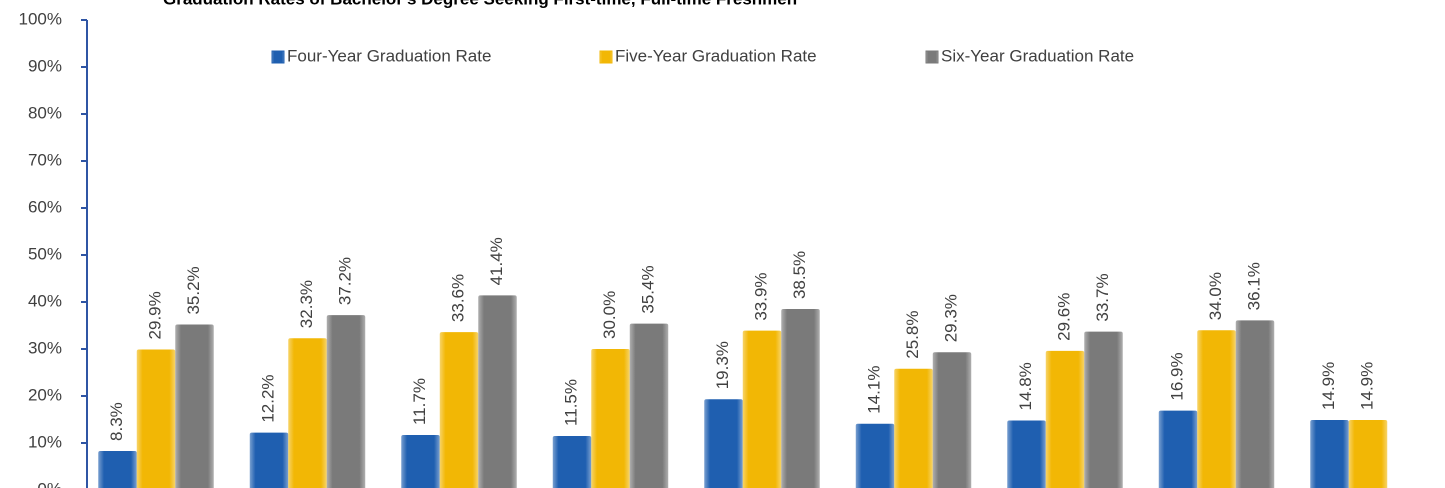  Describe the element at coordinates (389, 55) in the screenshot. I see `legend-label: Four-Year Graduation Rate` at that location.